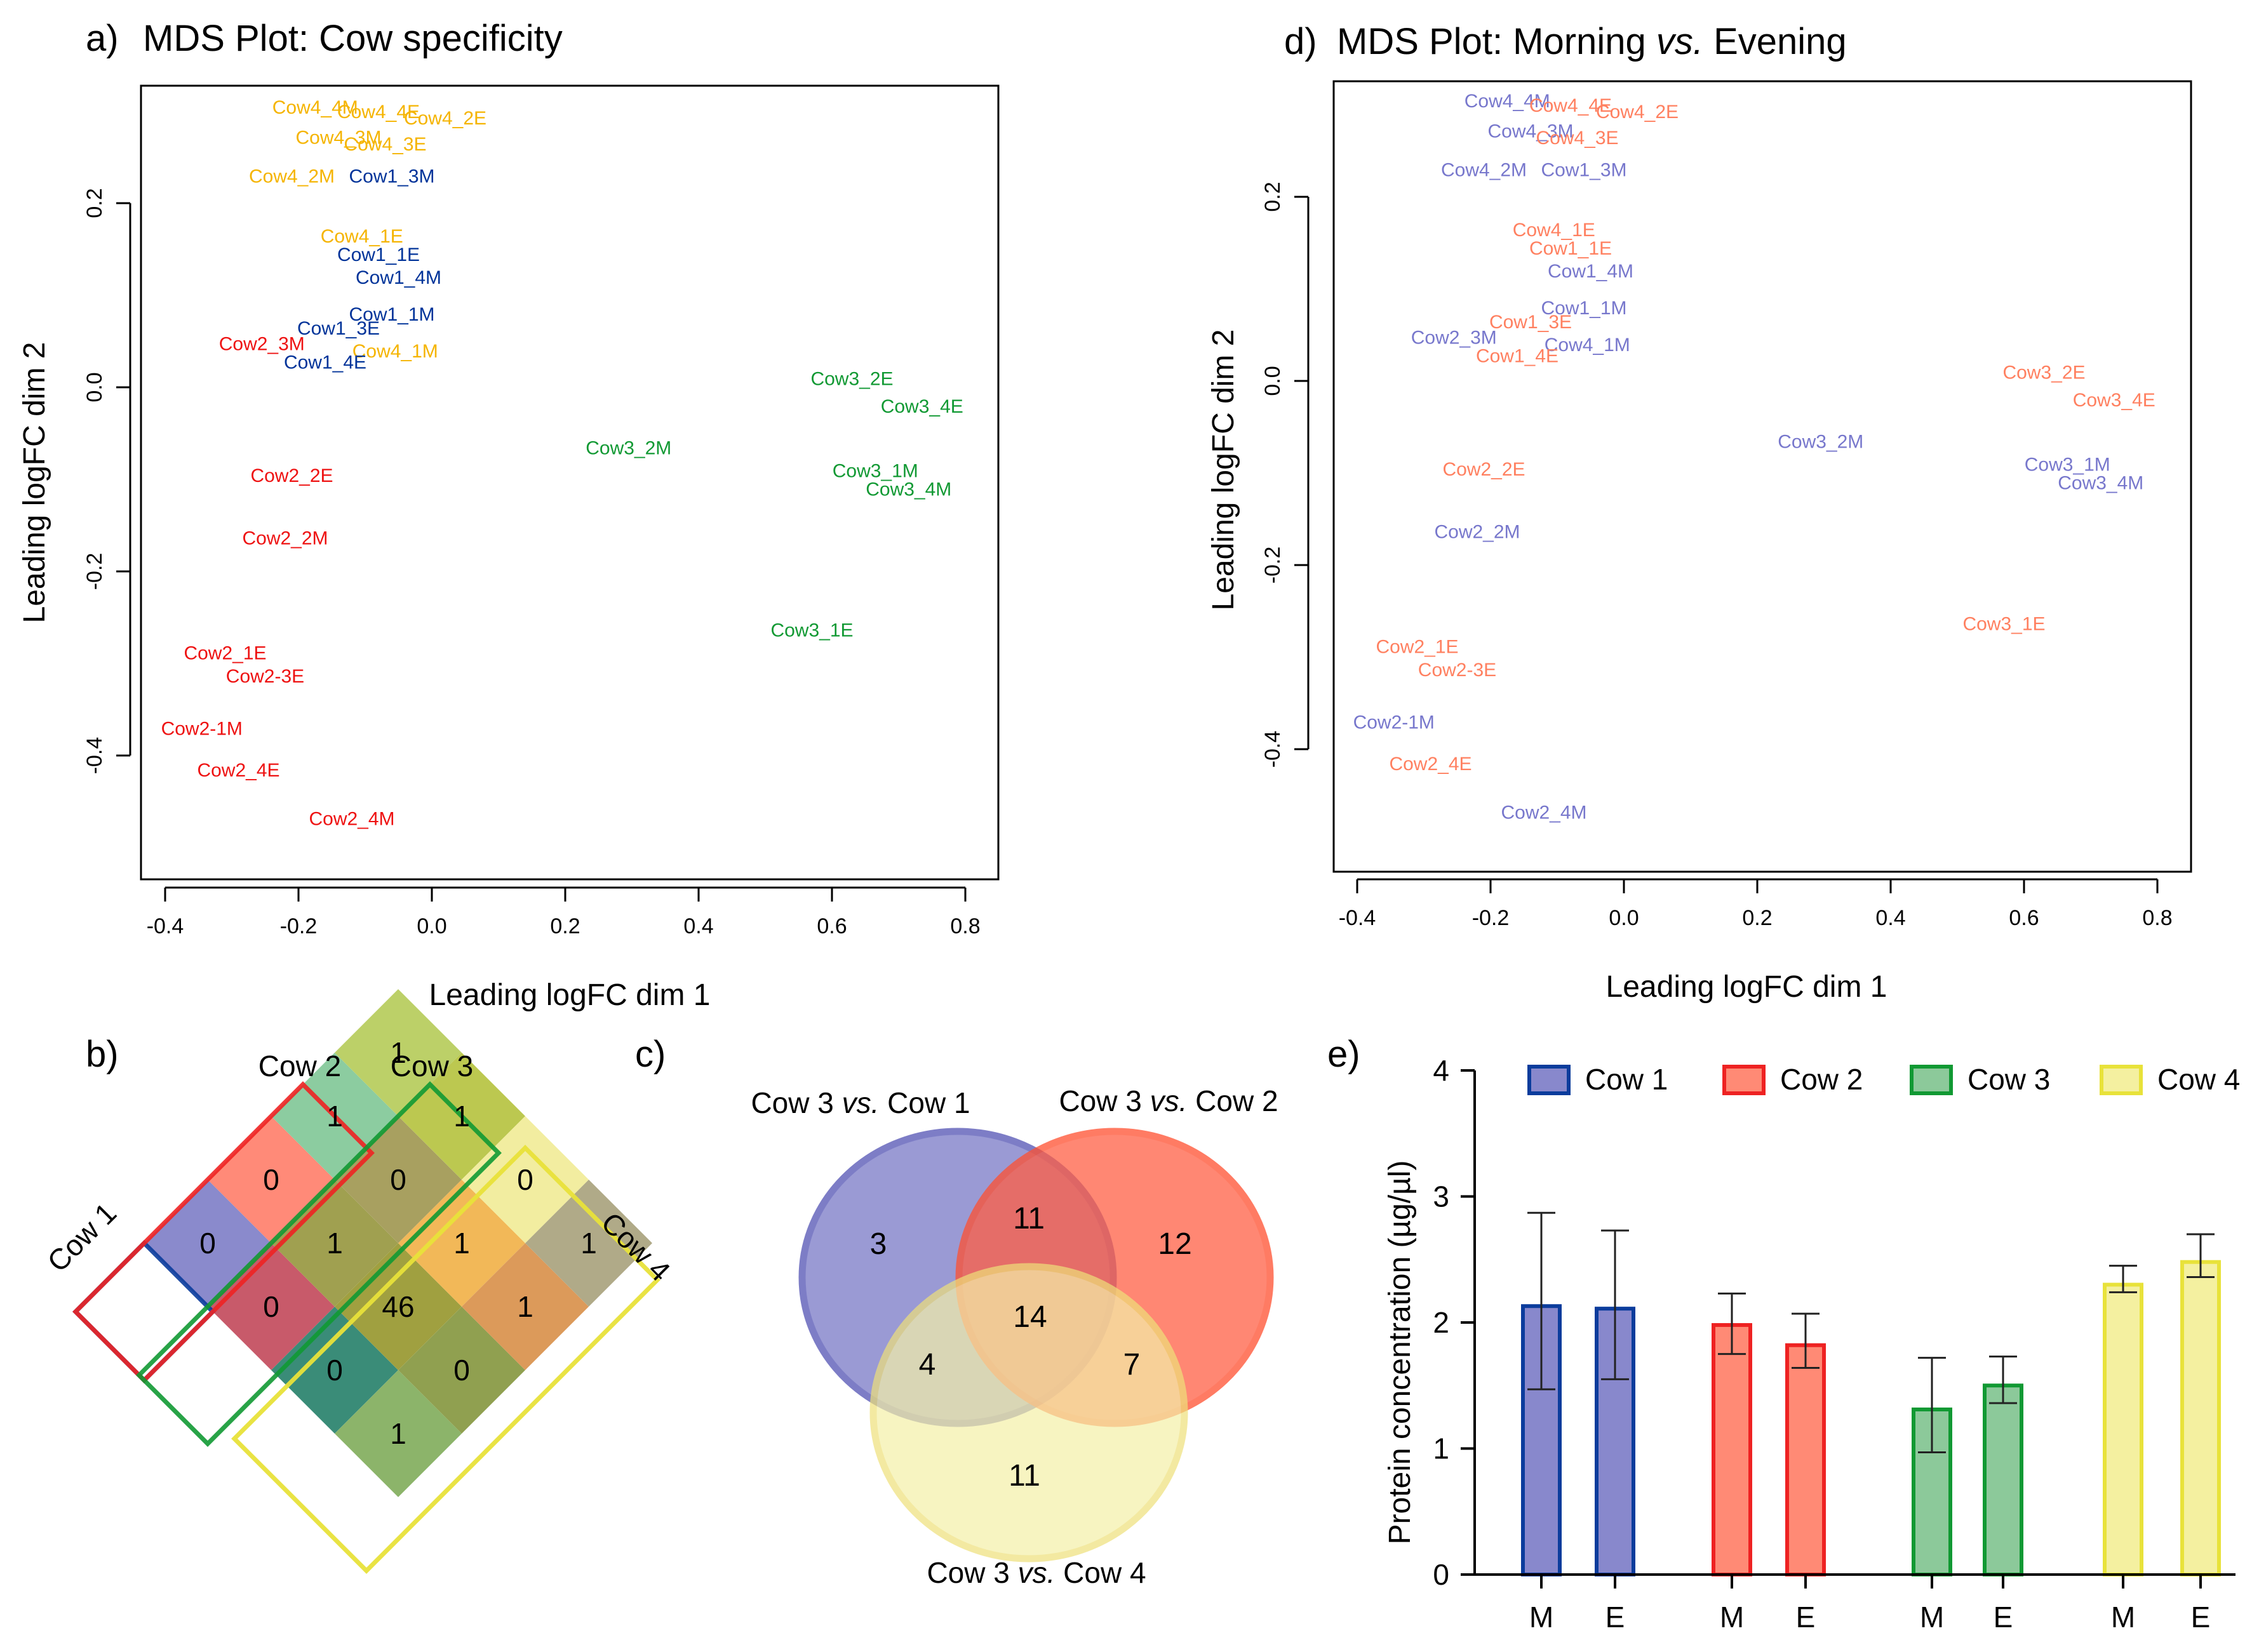  What do you see at coordinates (1441, 1322) in the screenshot?
I see `y-tick-label-e: 2` at bounding box center [1441, 1322].